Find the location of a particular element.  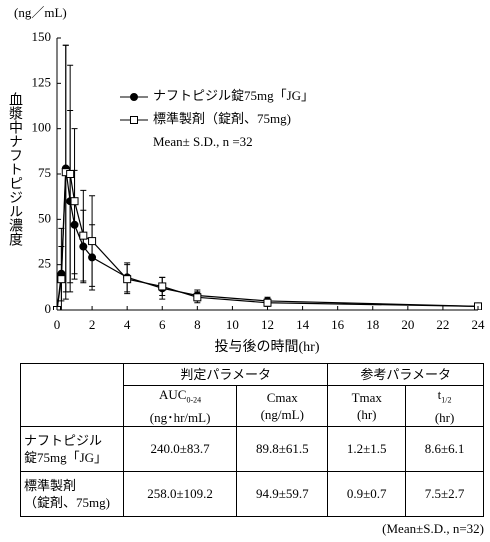

text: t is located at coordinates (439, 394).